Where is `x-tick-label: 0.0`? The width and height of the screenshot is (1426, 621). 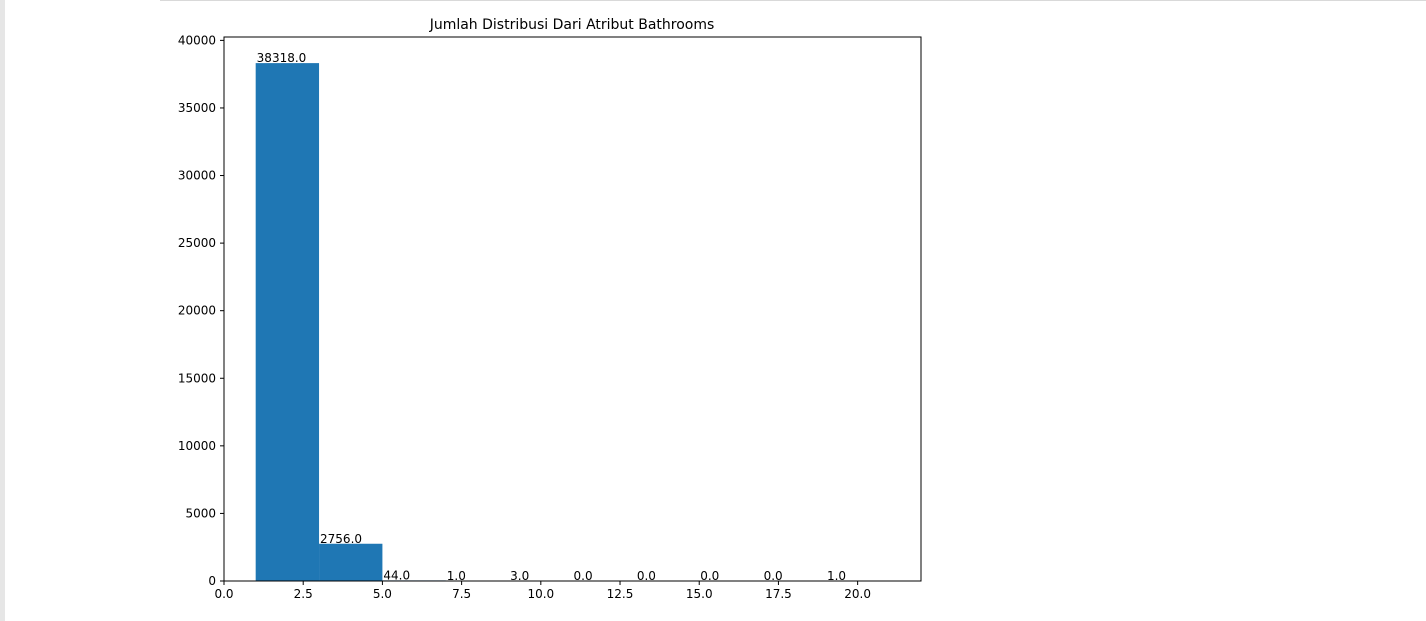 x-tick-label: 0.0 is located at coordinates (223, 594).